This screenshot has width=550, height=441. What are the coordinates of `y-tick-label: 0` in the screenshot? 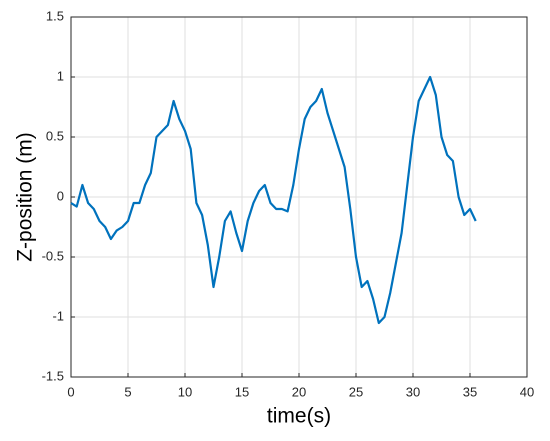 It's located at (60, 195).